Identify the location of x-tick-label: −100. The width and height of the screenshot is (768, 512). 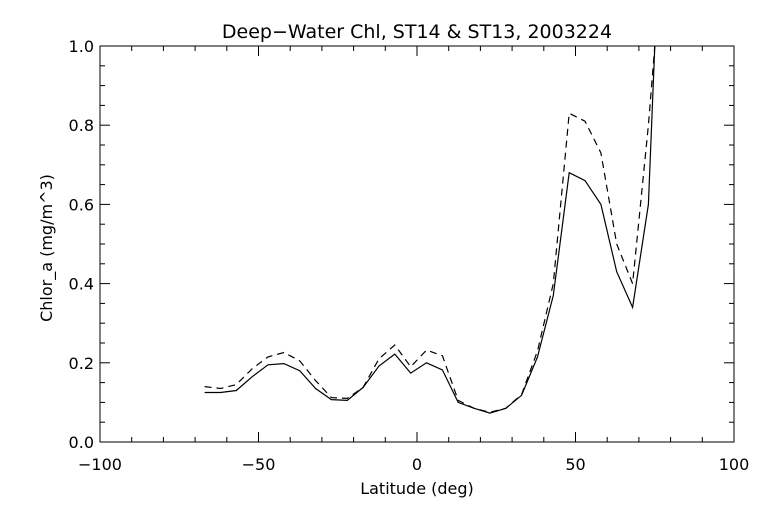
(100, 464).